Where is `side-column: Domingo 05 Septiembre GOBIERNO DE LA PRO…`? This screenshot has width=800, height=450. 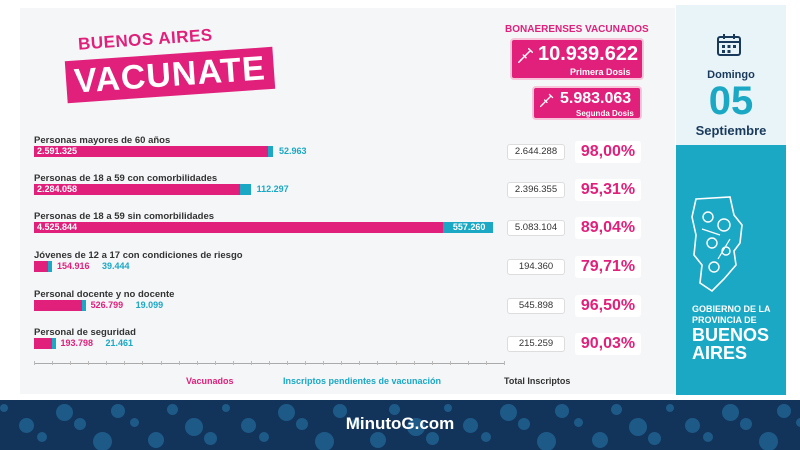 side-column: Domingo 05 Septiembre GOBIERNO DE LA PRO… is located at coordinates (731, 200).